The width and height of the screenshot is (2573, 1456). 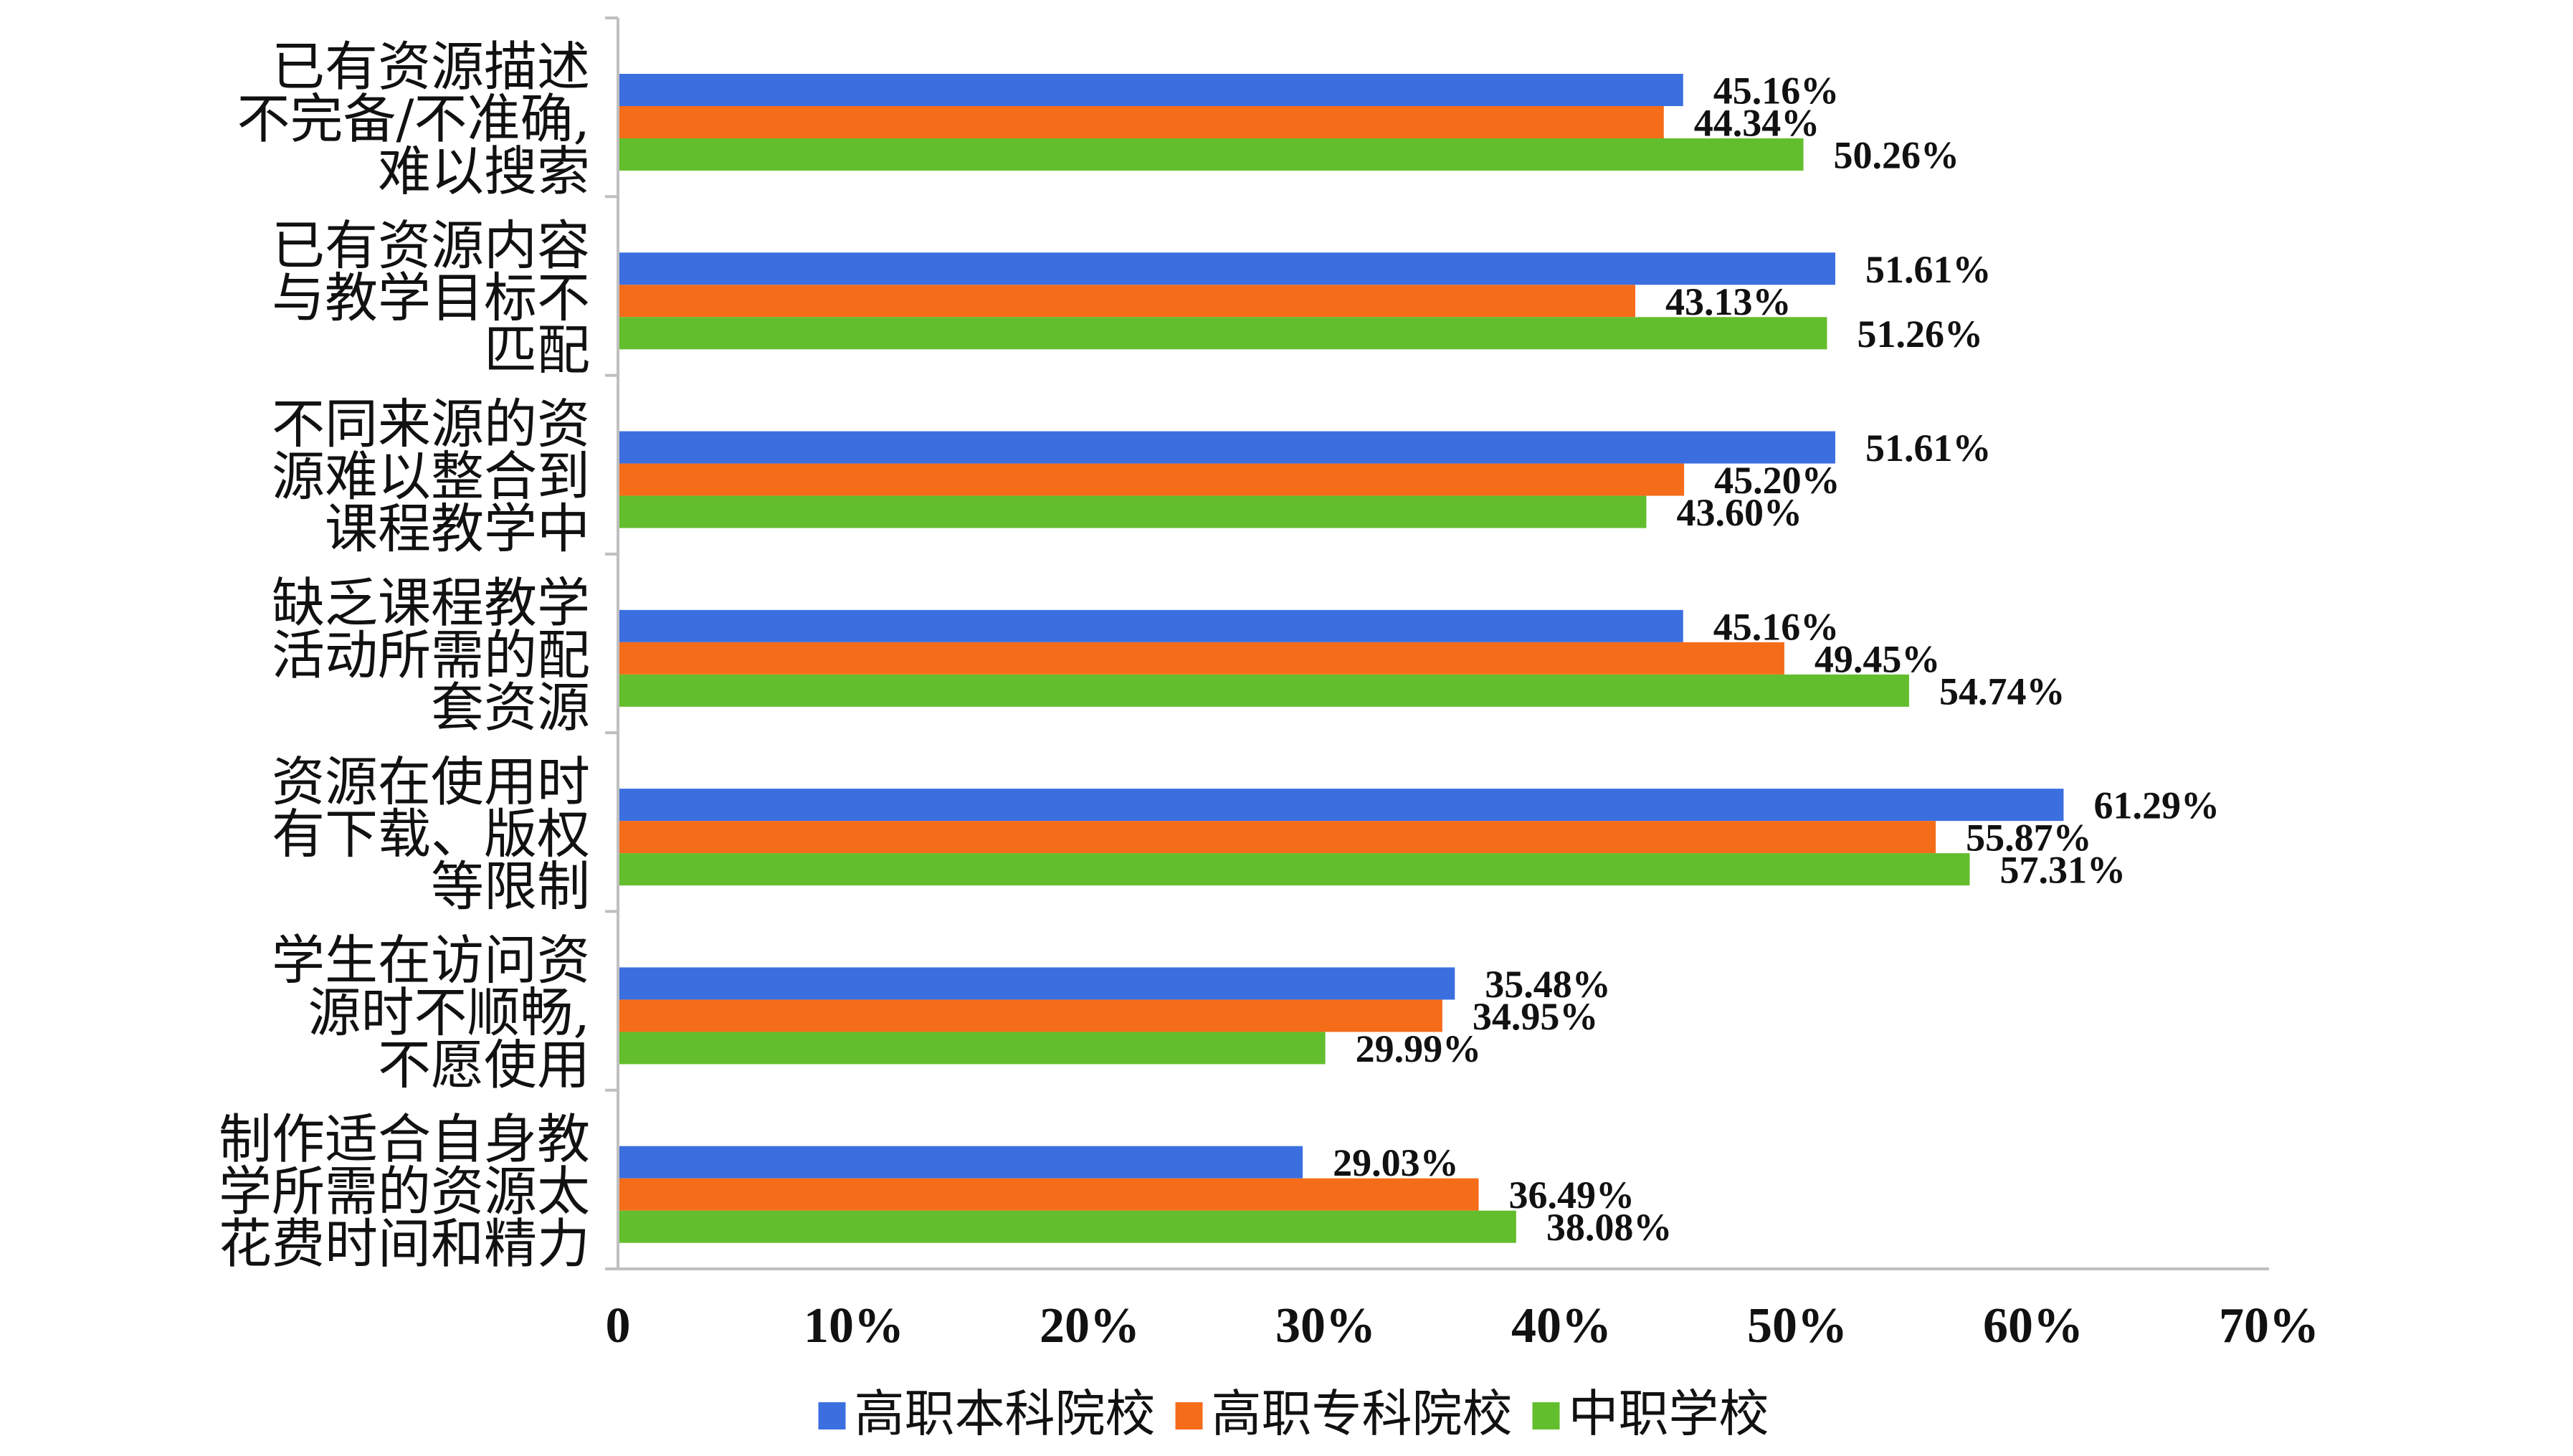 What do you see at coordinates (2156, 806) in the screenshot?
I see `data-label: 61.29%` at bounding box center [2156, 806].